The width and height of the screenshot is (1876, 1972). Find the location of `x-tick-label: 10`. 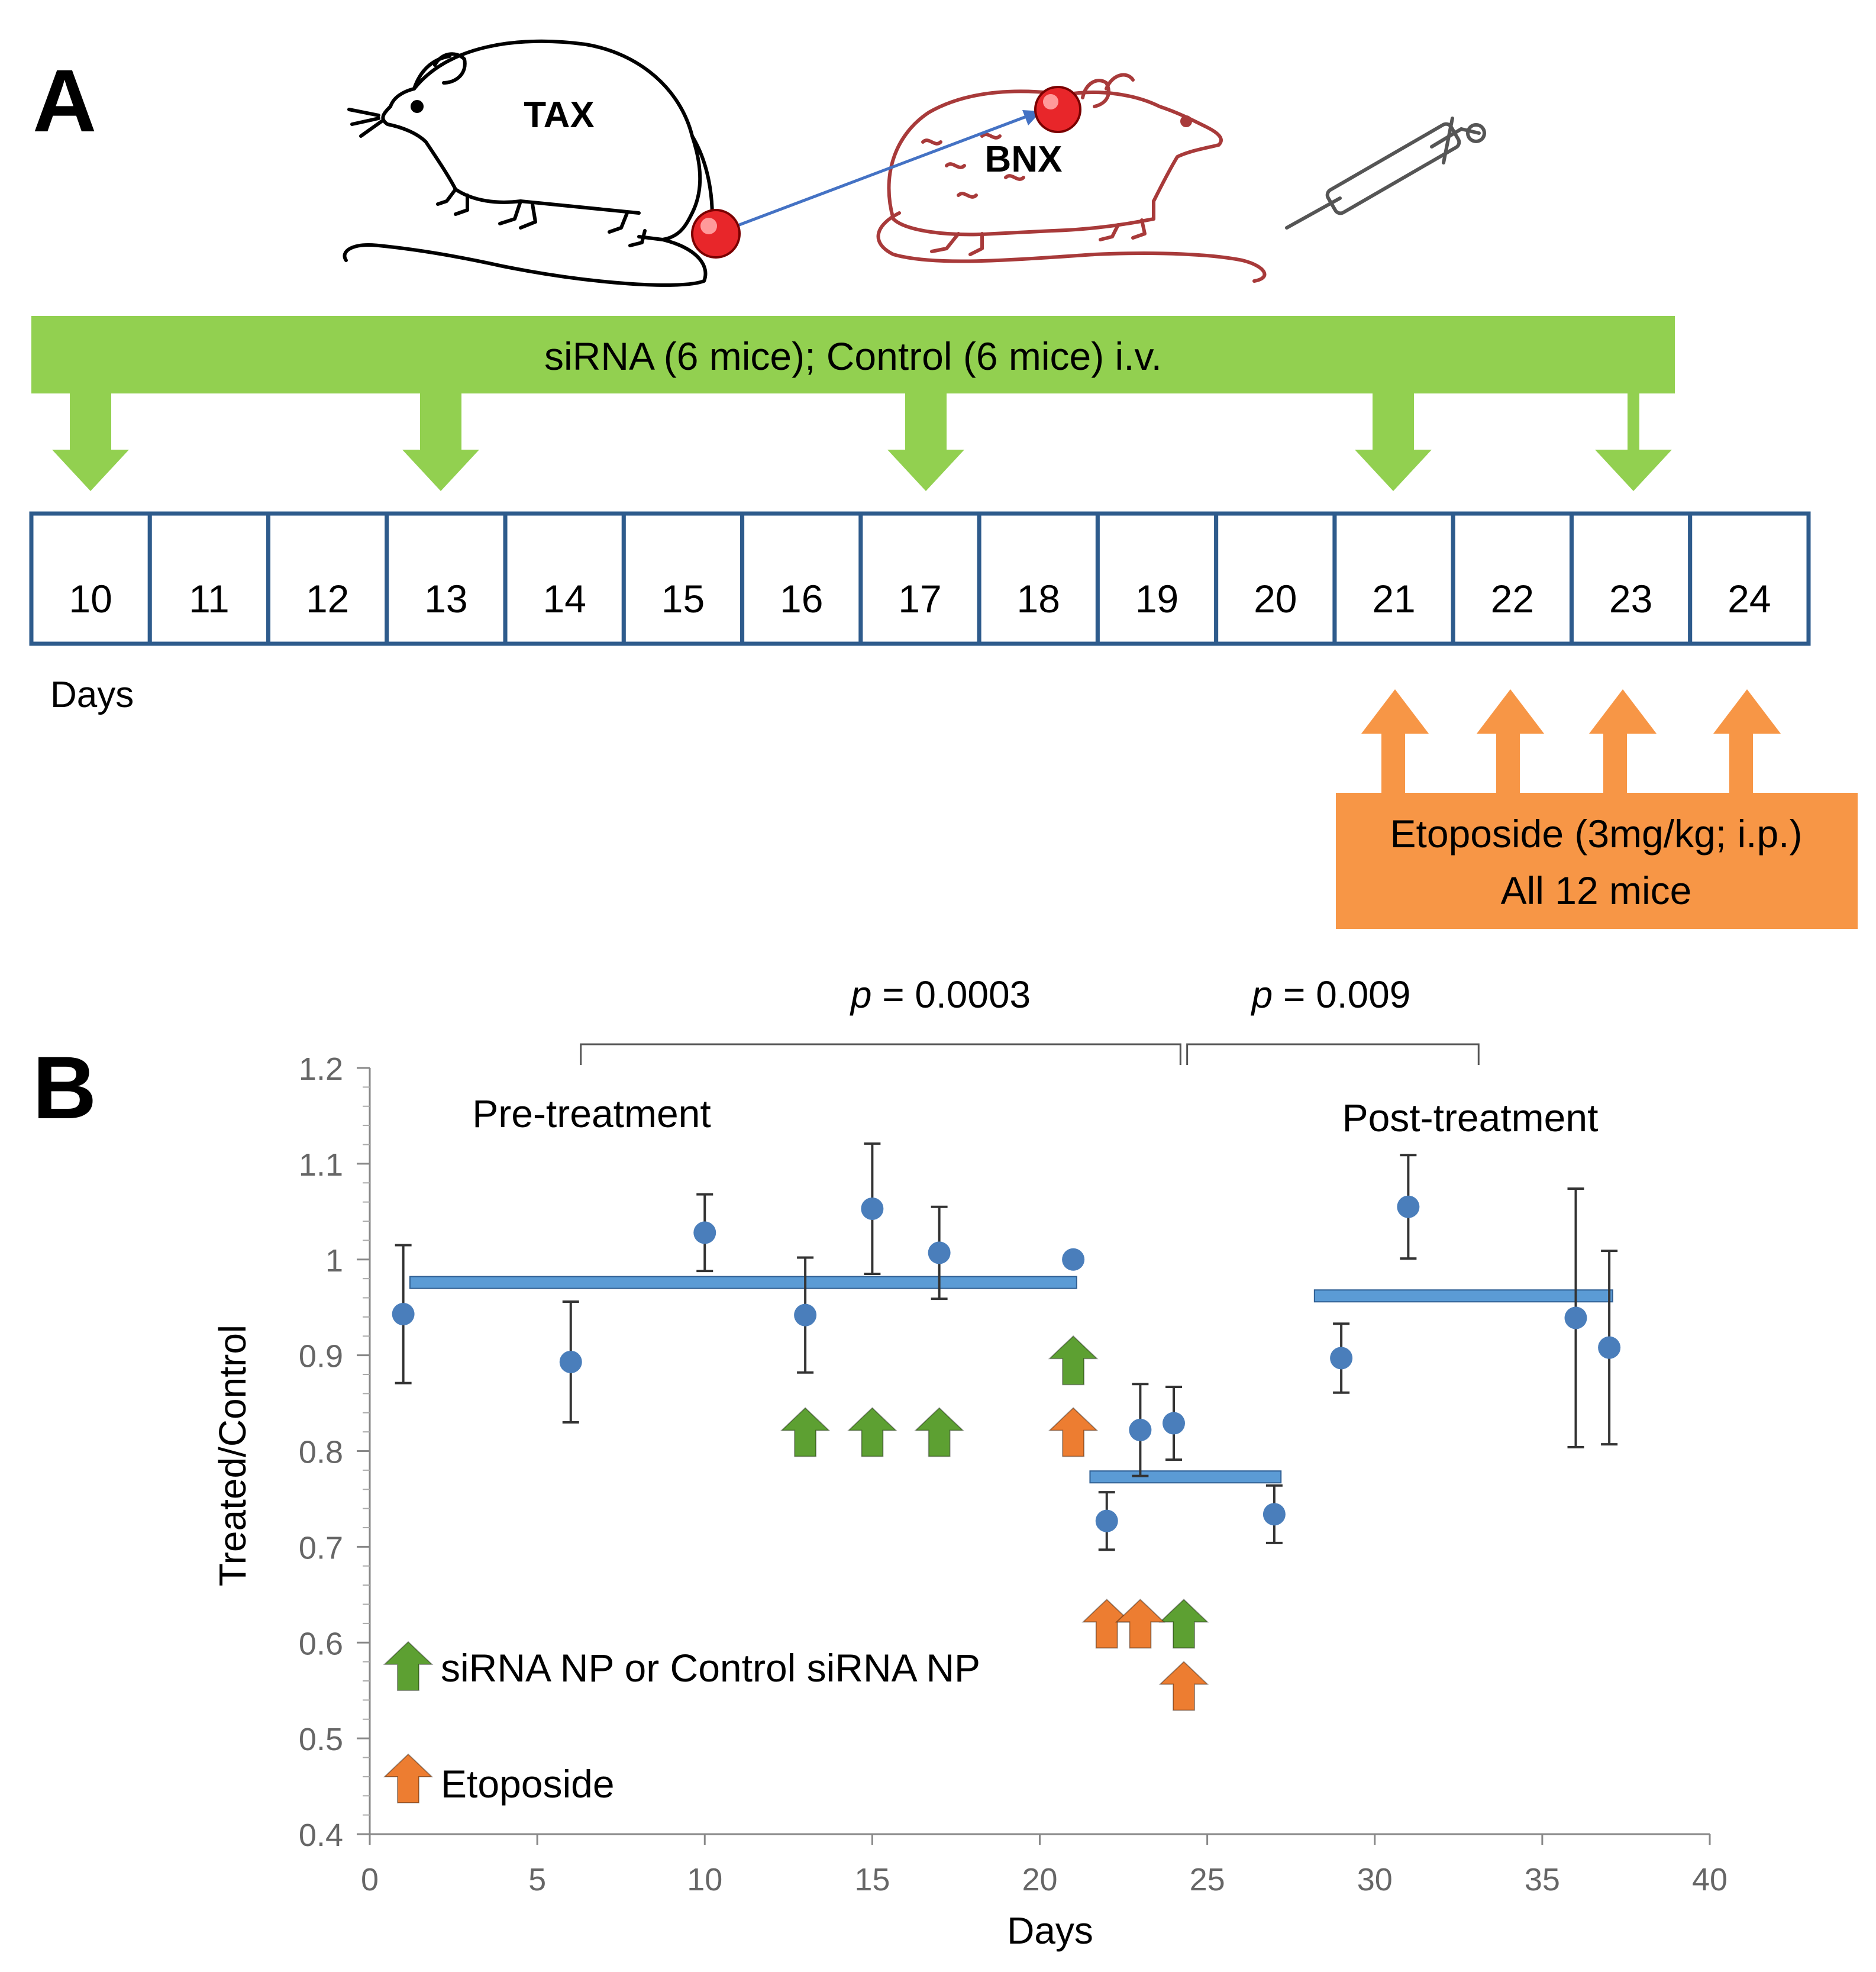

x-tick-label: 10 is located at coordinates (705, 1879).